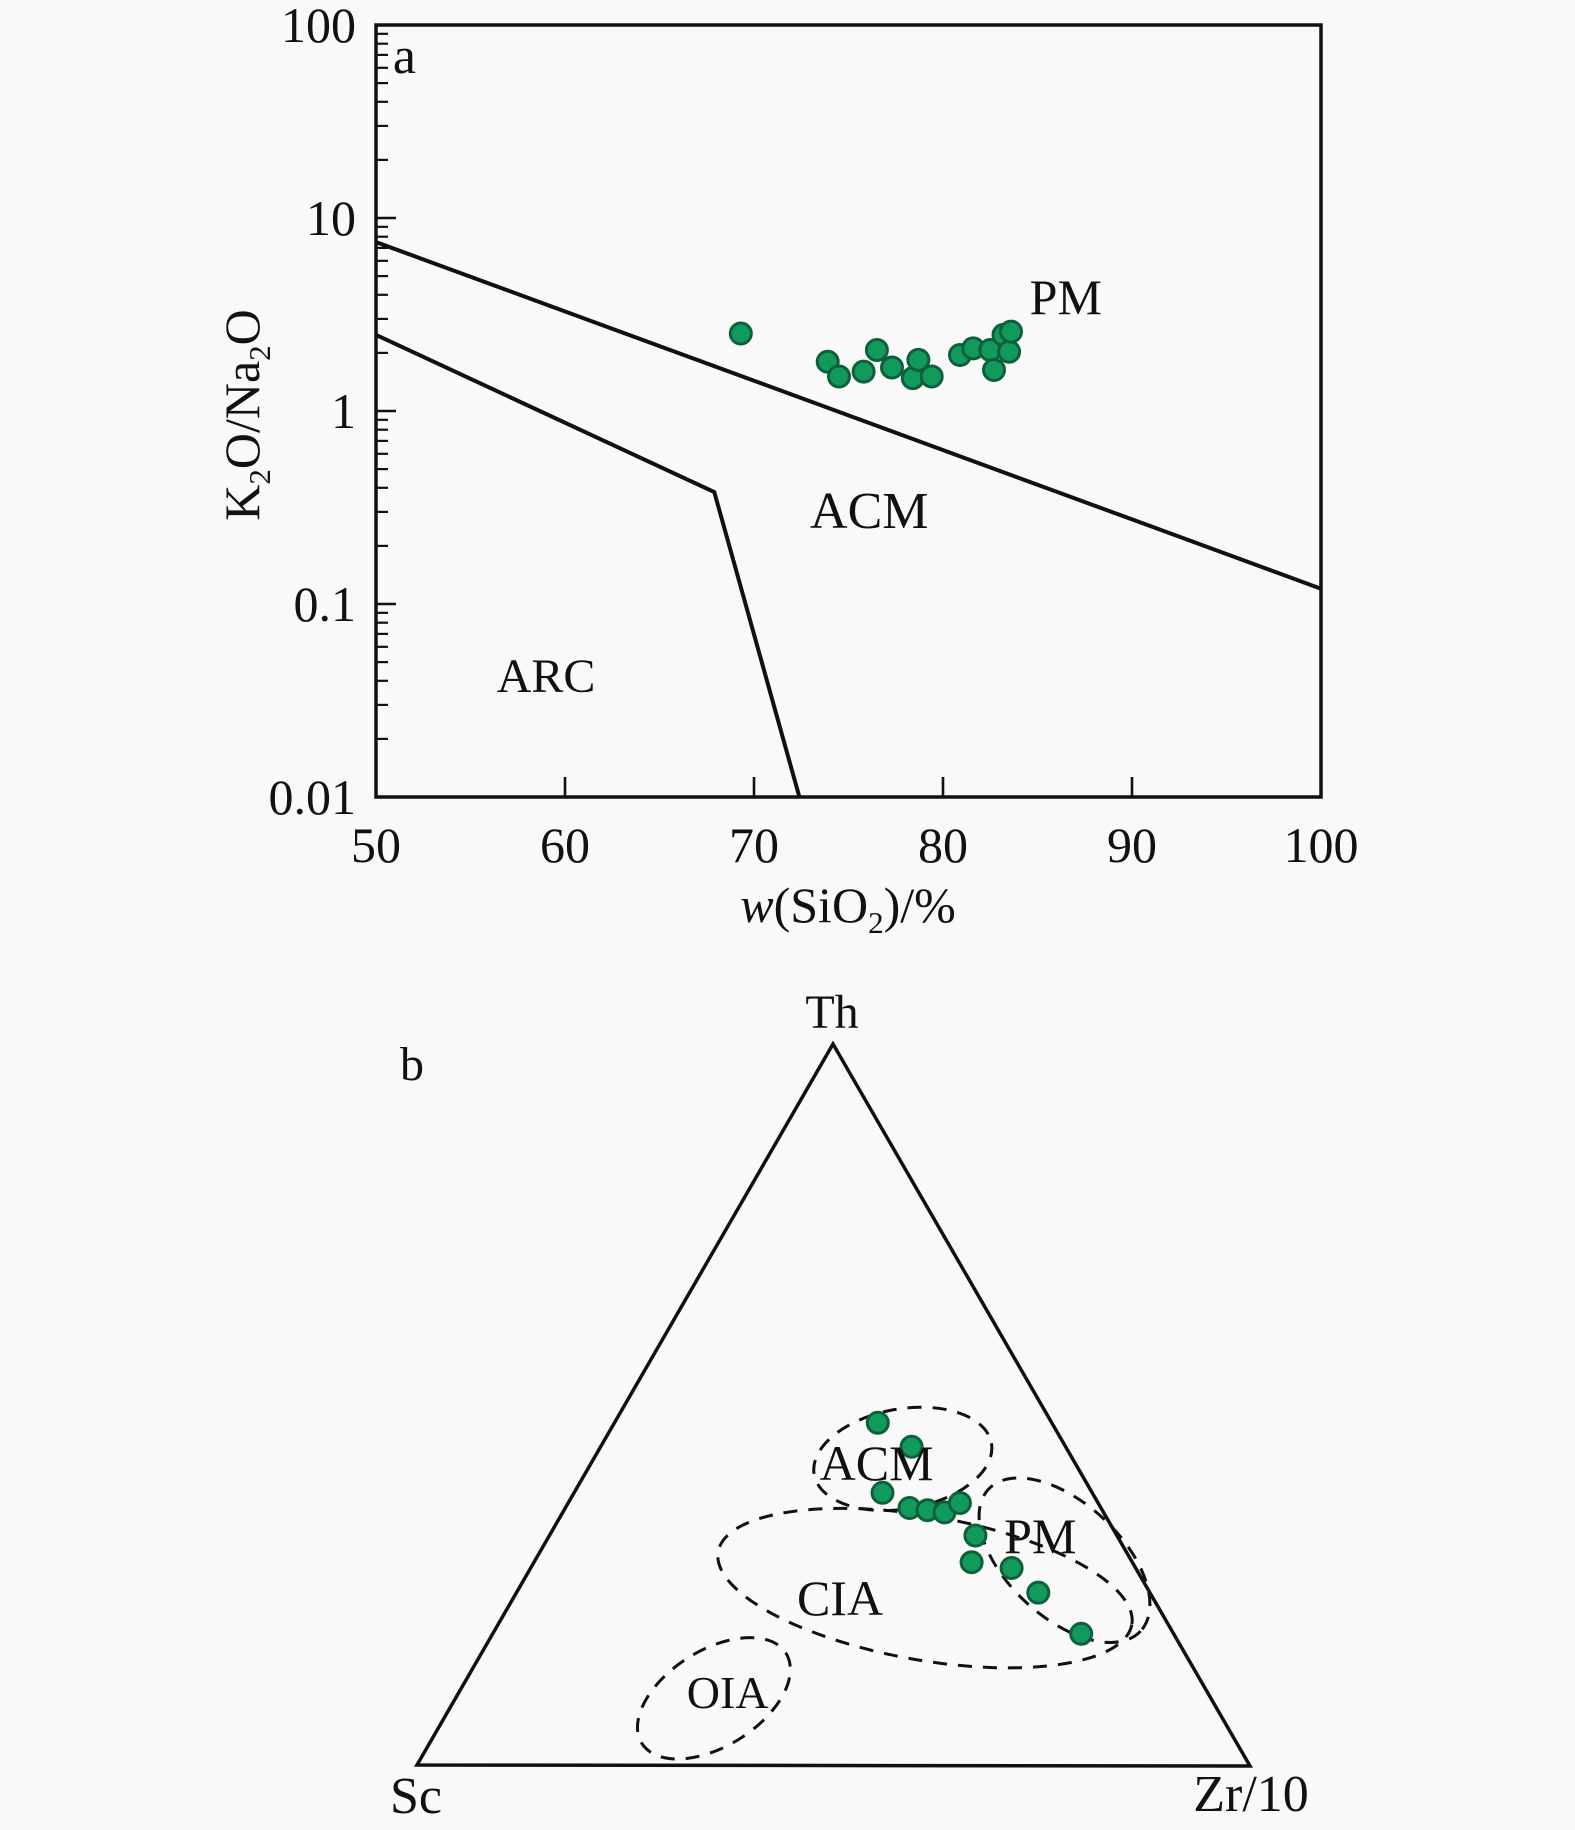 This screenshot has width=1575, height=1830. I want to click on field-label-pm: PM, so click(1040, 1535).